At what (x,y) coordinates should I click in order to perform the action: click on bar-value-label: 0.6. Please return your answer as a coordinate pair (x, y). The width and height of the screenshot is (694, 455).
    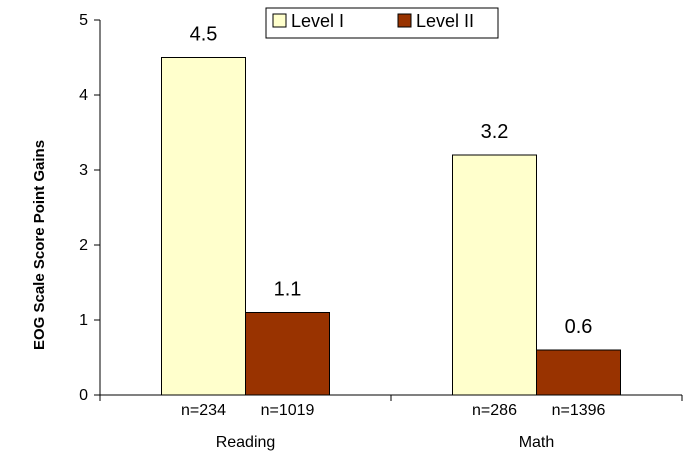
    Looking at the image, I should click on (579, 327).